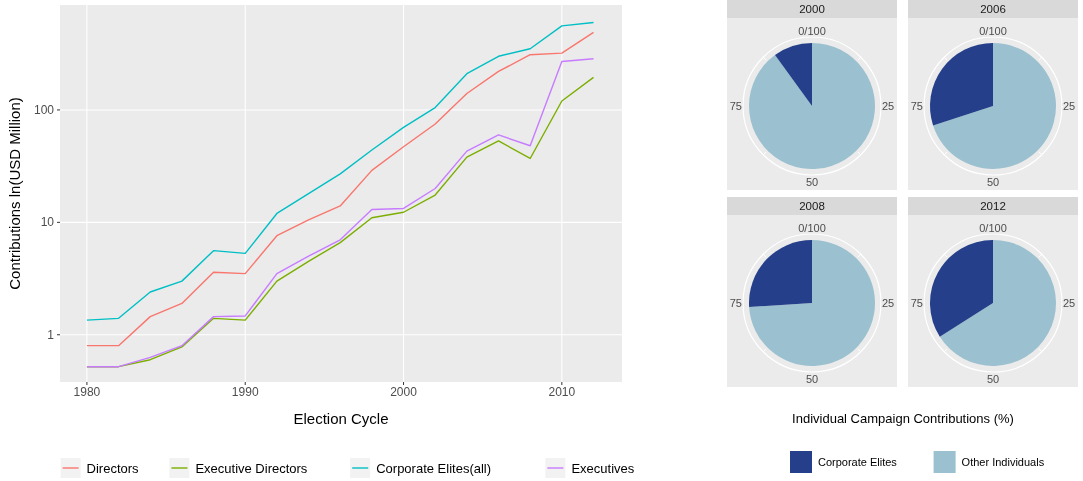 The height and width of the screenshot is (481, 1083). I want to click on y-tick-label: 100, so click(44, 109).